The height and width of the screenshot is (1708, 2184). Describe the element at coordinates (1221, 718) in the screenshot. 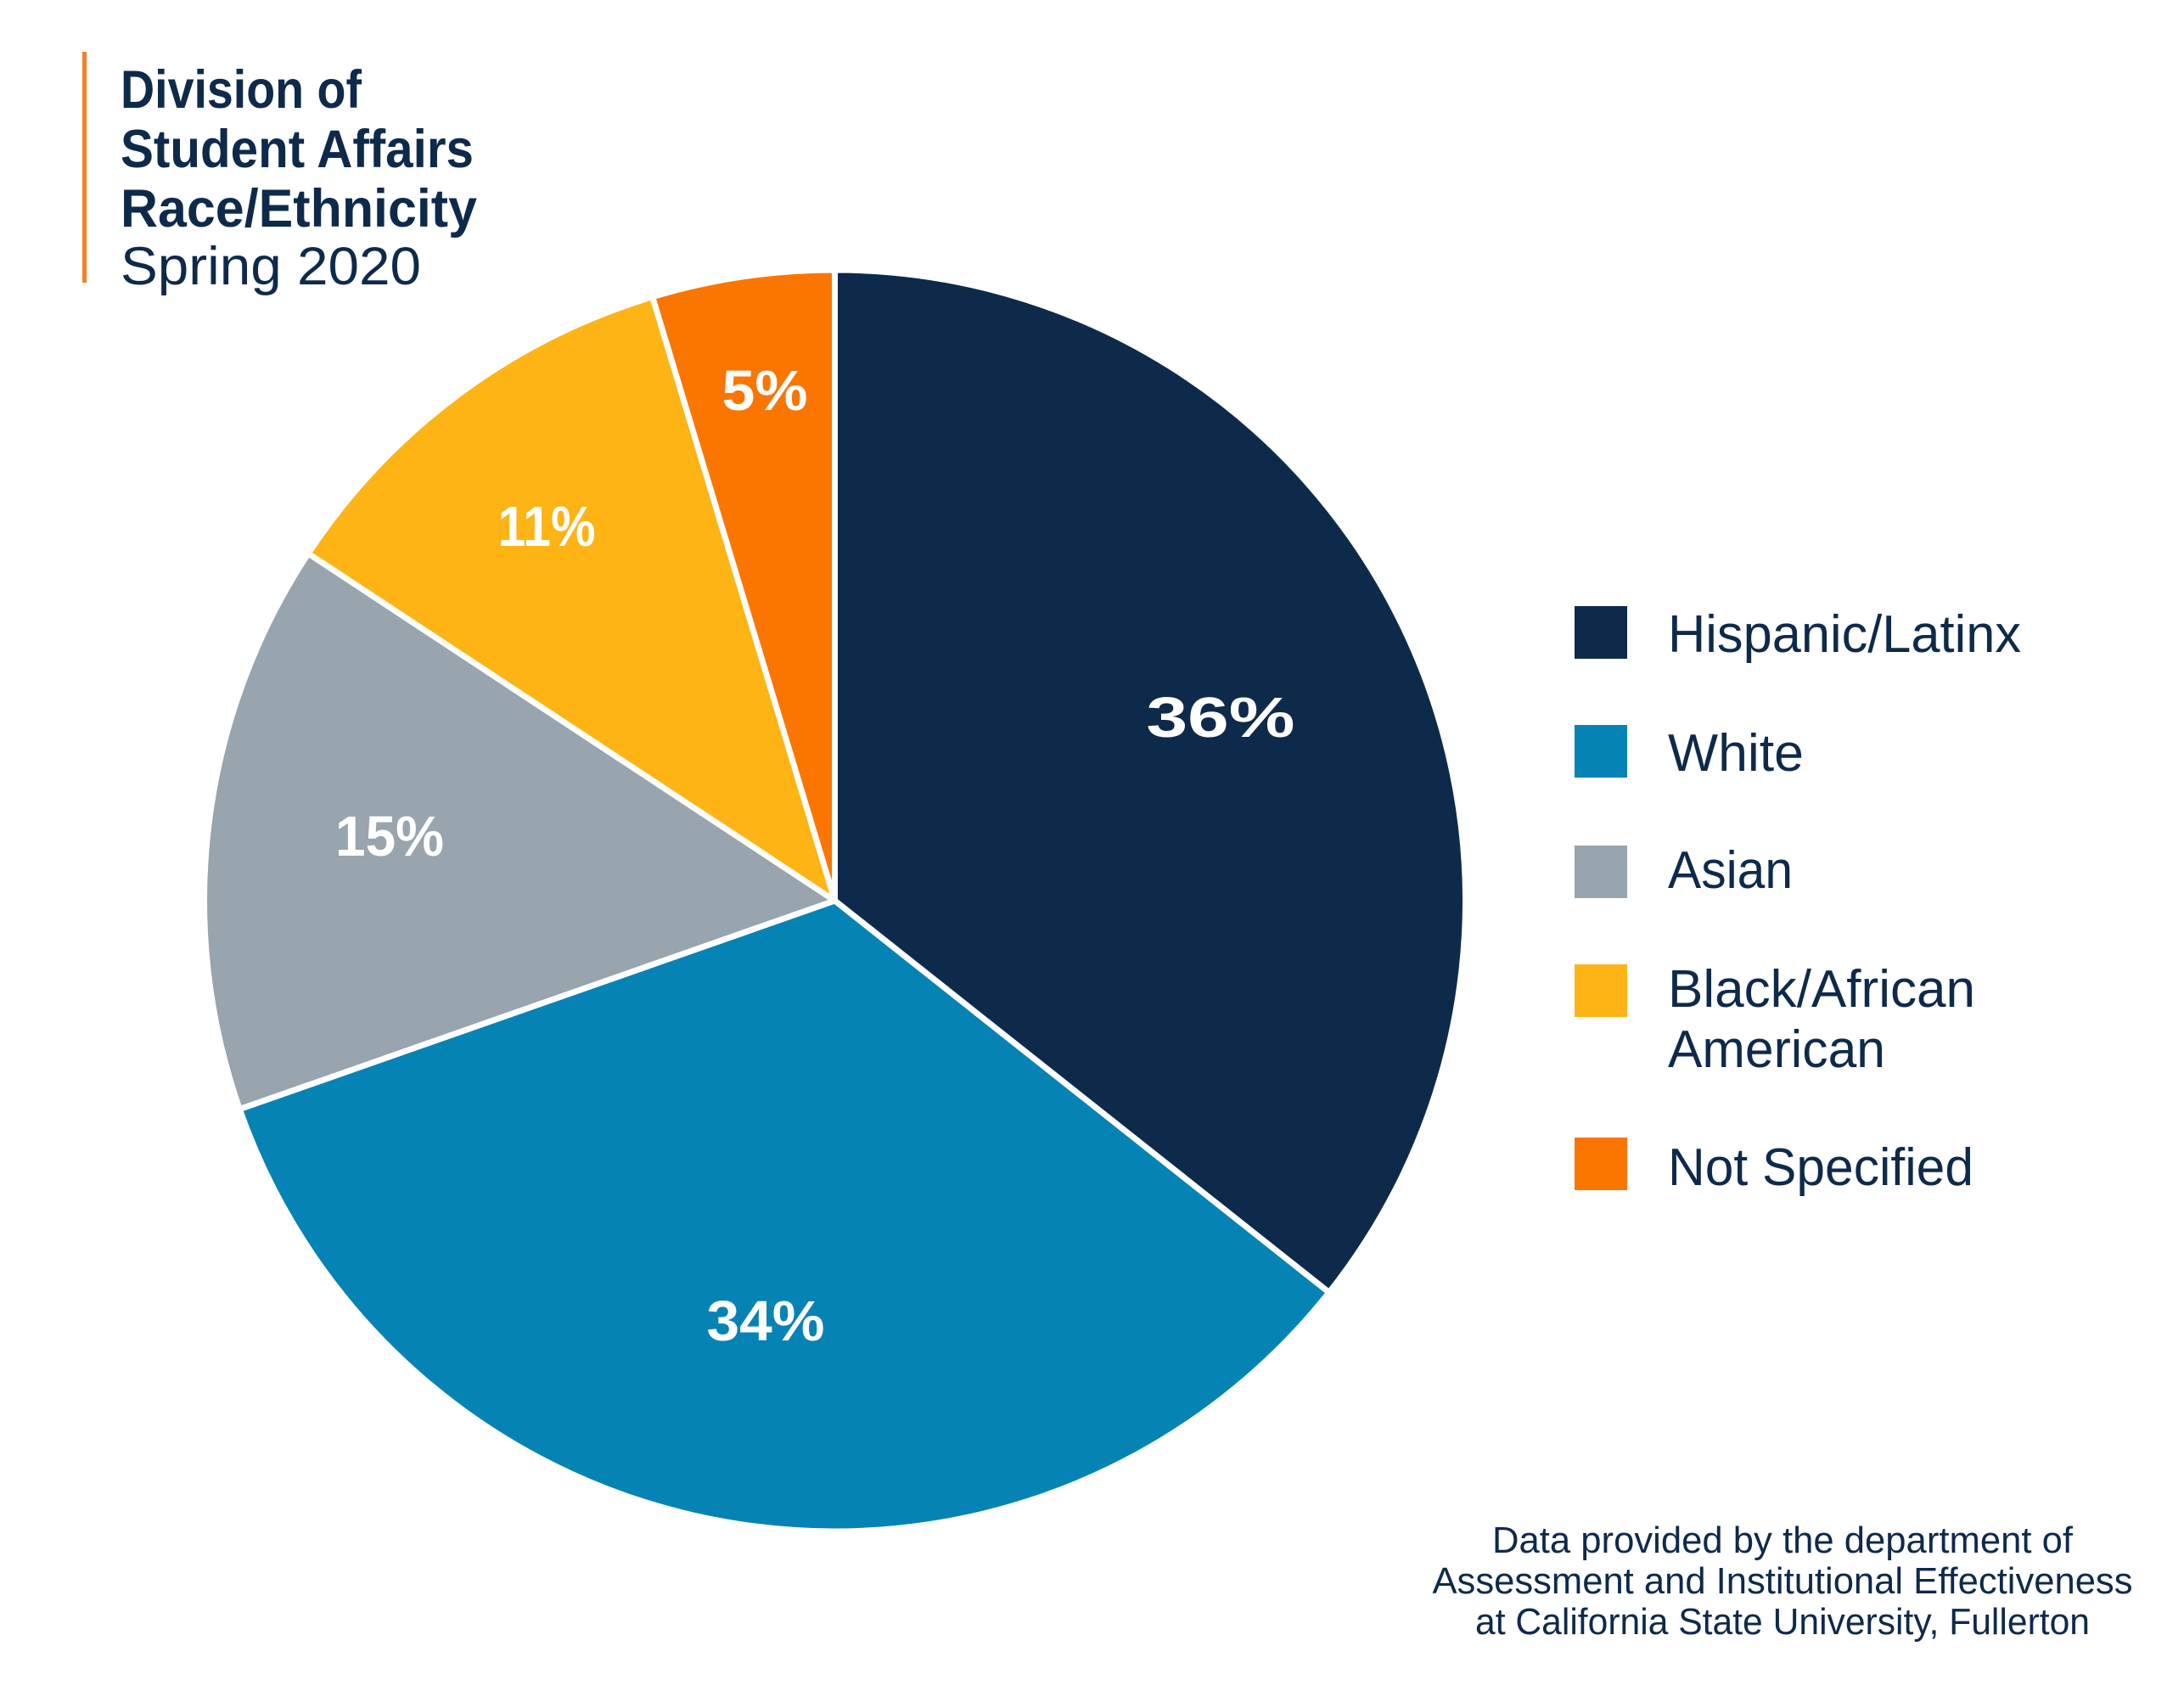

I see `svg-text: 36%` at that location.